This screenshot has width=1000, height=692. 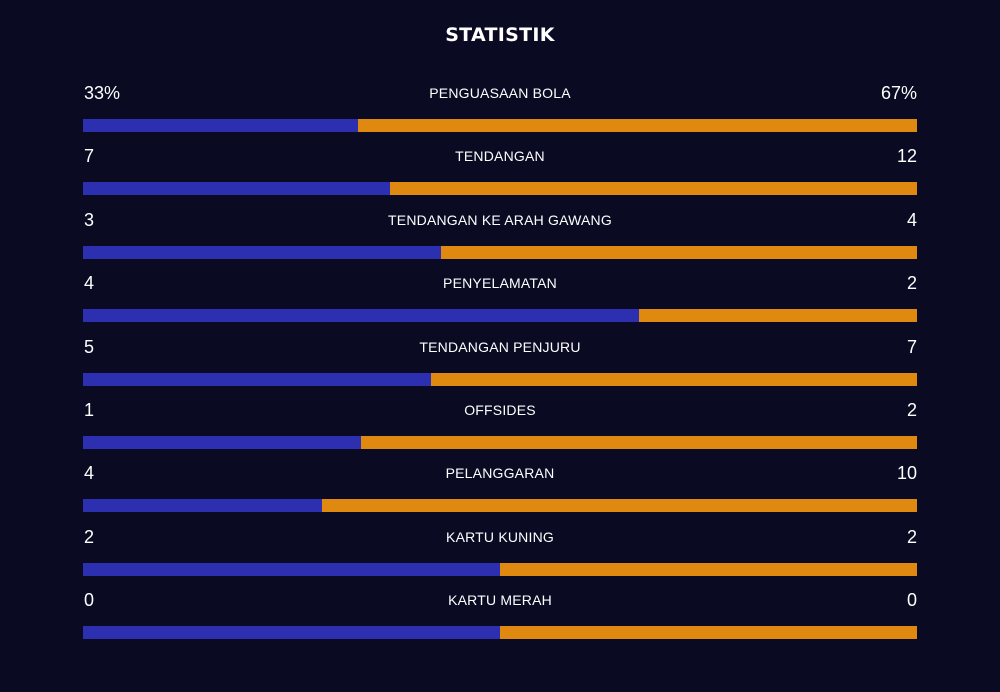 I want to click on stat-header: PENGUASAAN BOLA 33% 67%, so click(x=500, y=93).